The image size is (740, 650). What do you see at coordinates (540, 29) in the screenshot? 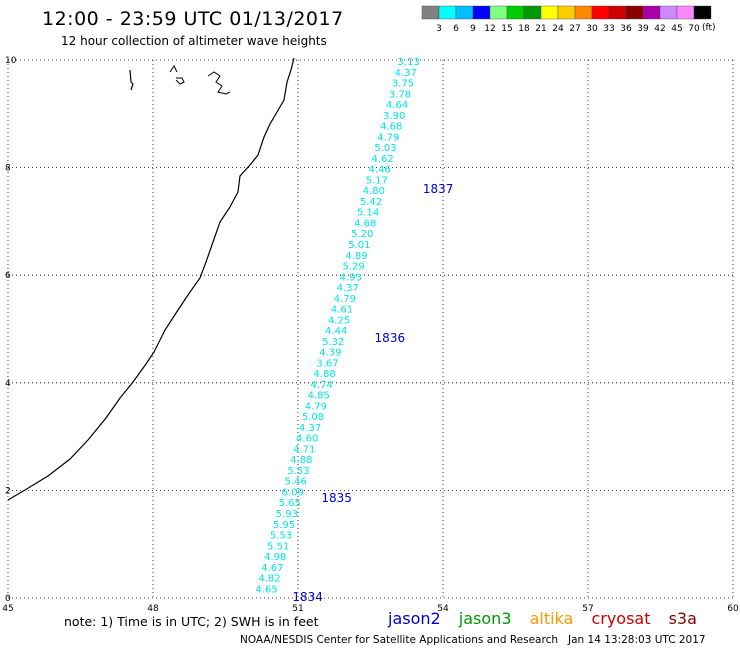
I see `color-scale-label: 21` at bounding box center [540, 29].